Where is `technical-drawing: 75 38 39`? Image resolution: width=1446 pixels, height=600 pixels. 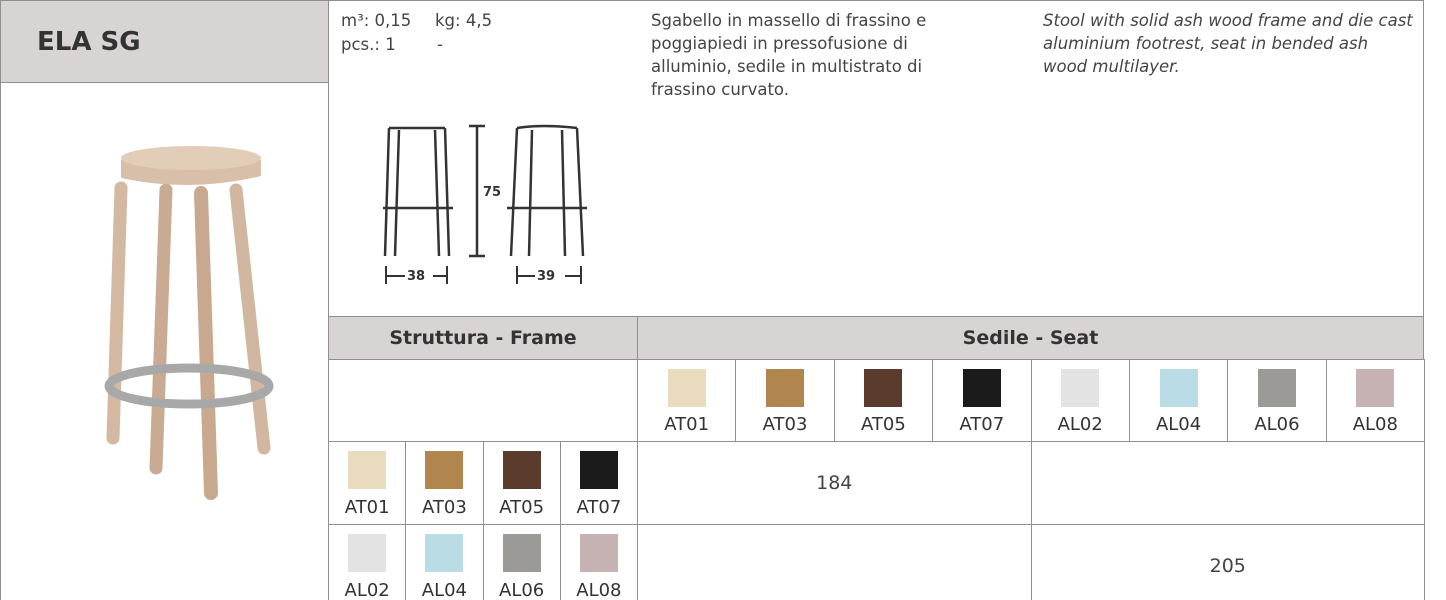
technical-drawing: 75 38 39 is located at coordinates (485, 204).